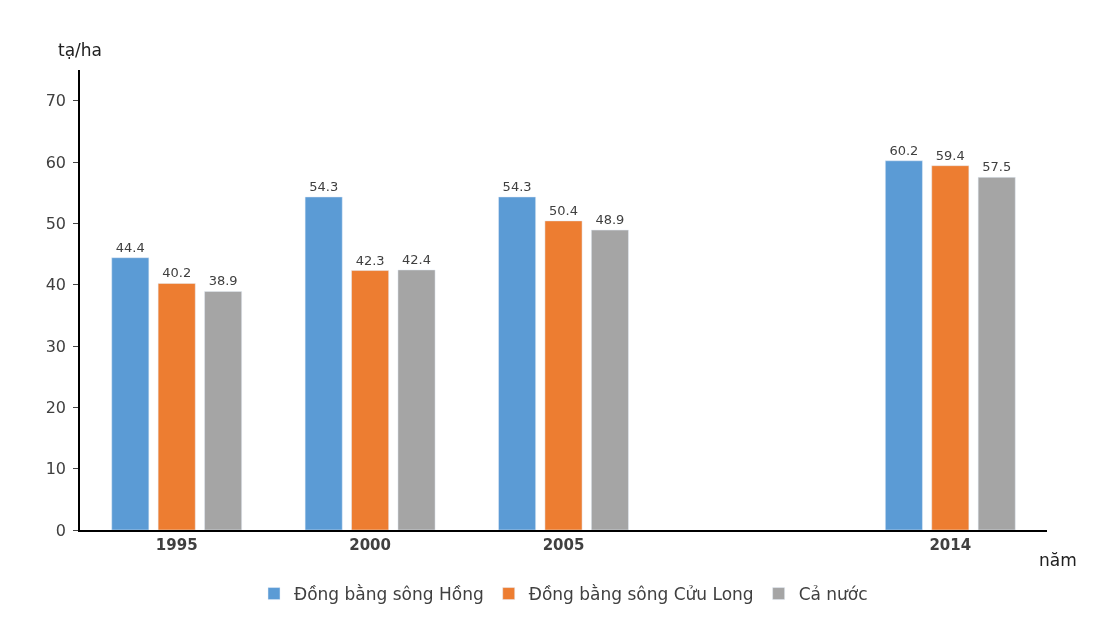 The width and height of the screenshot is (1107, 630). I want to click on data-label: 42.4, so click(416, 259).